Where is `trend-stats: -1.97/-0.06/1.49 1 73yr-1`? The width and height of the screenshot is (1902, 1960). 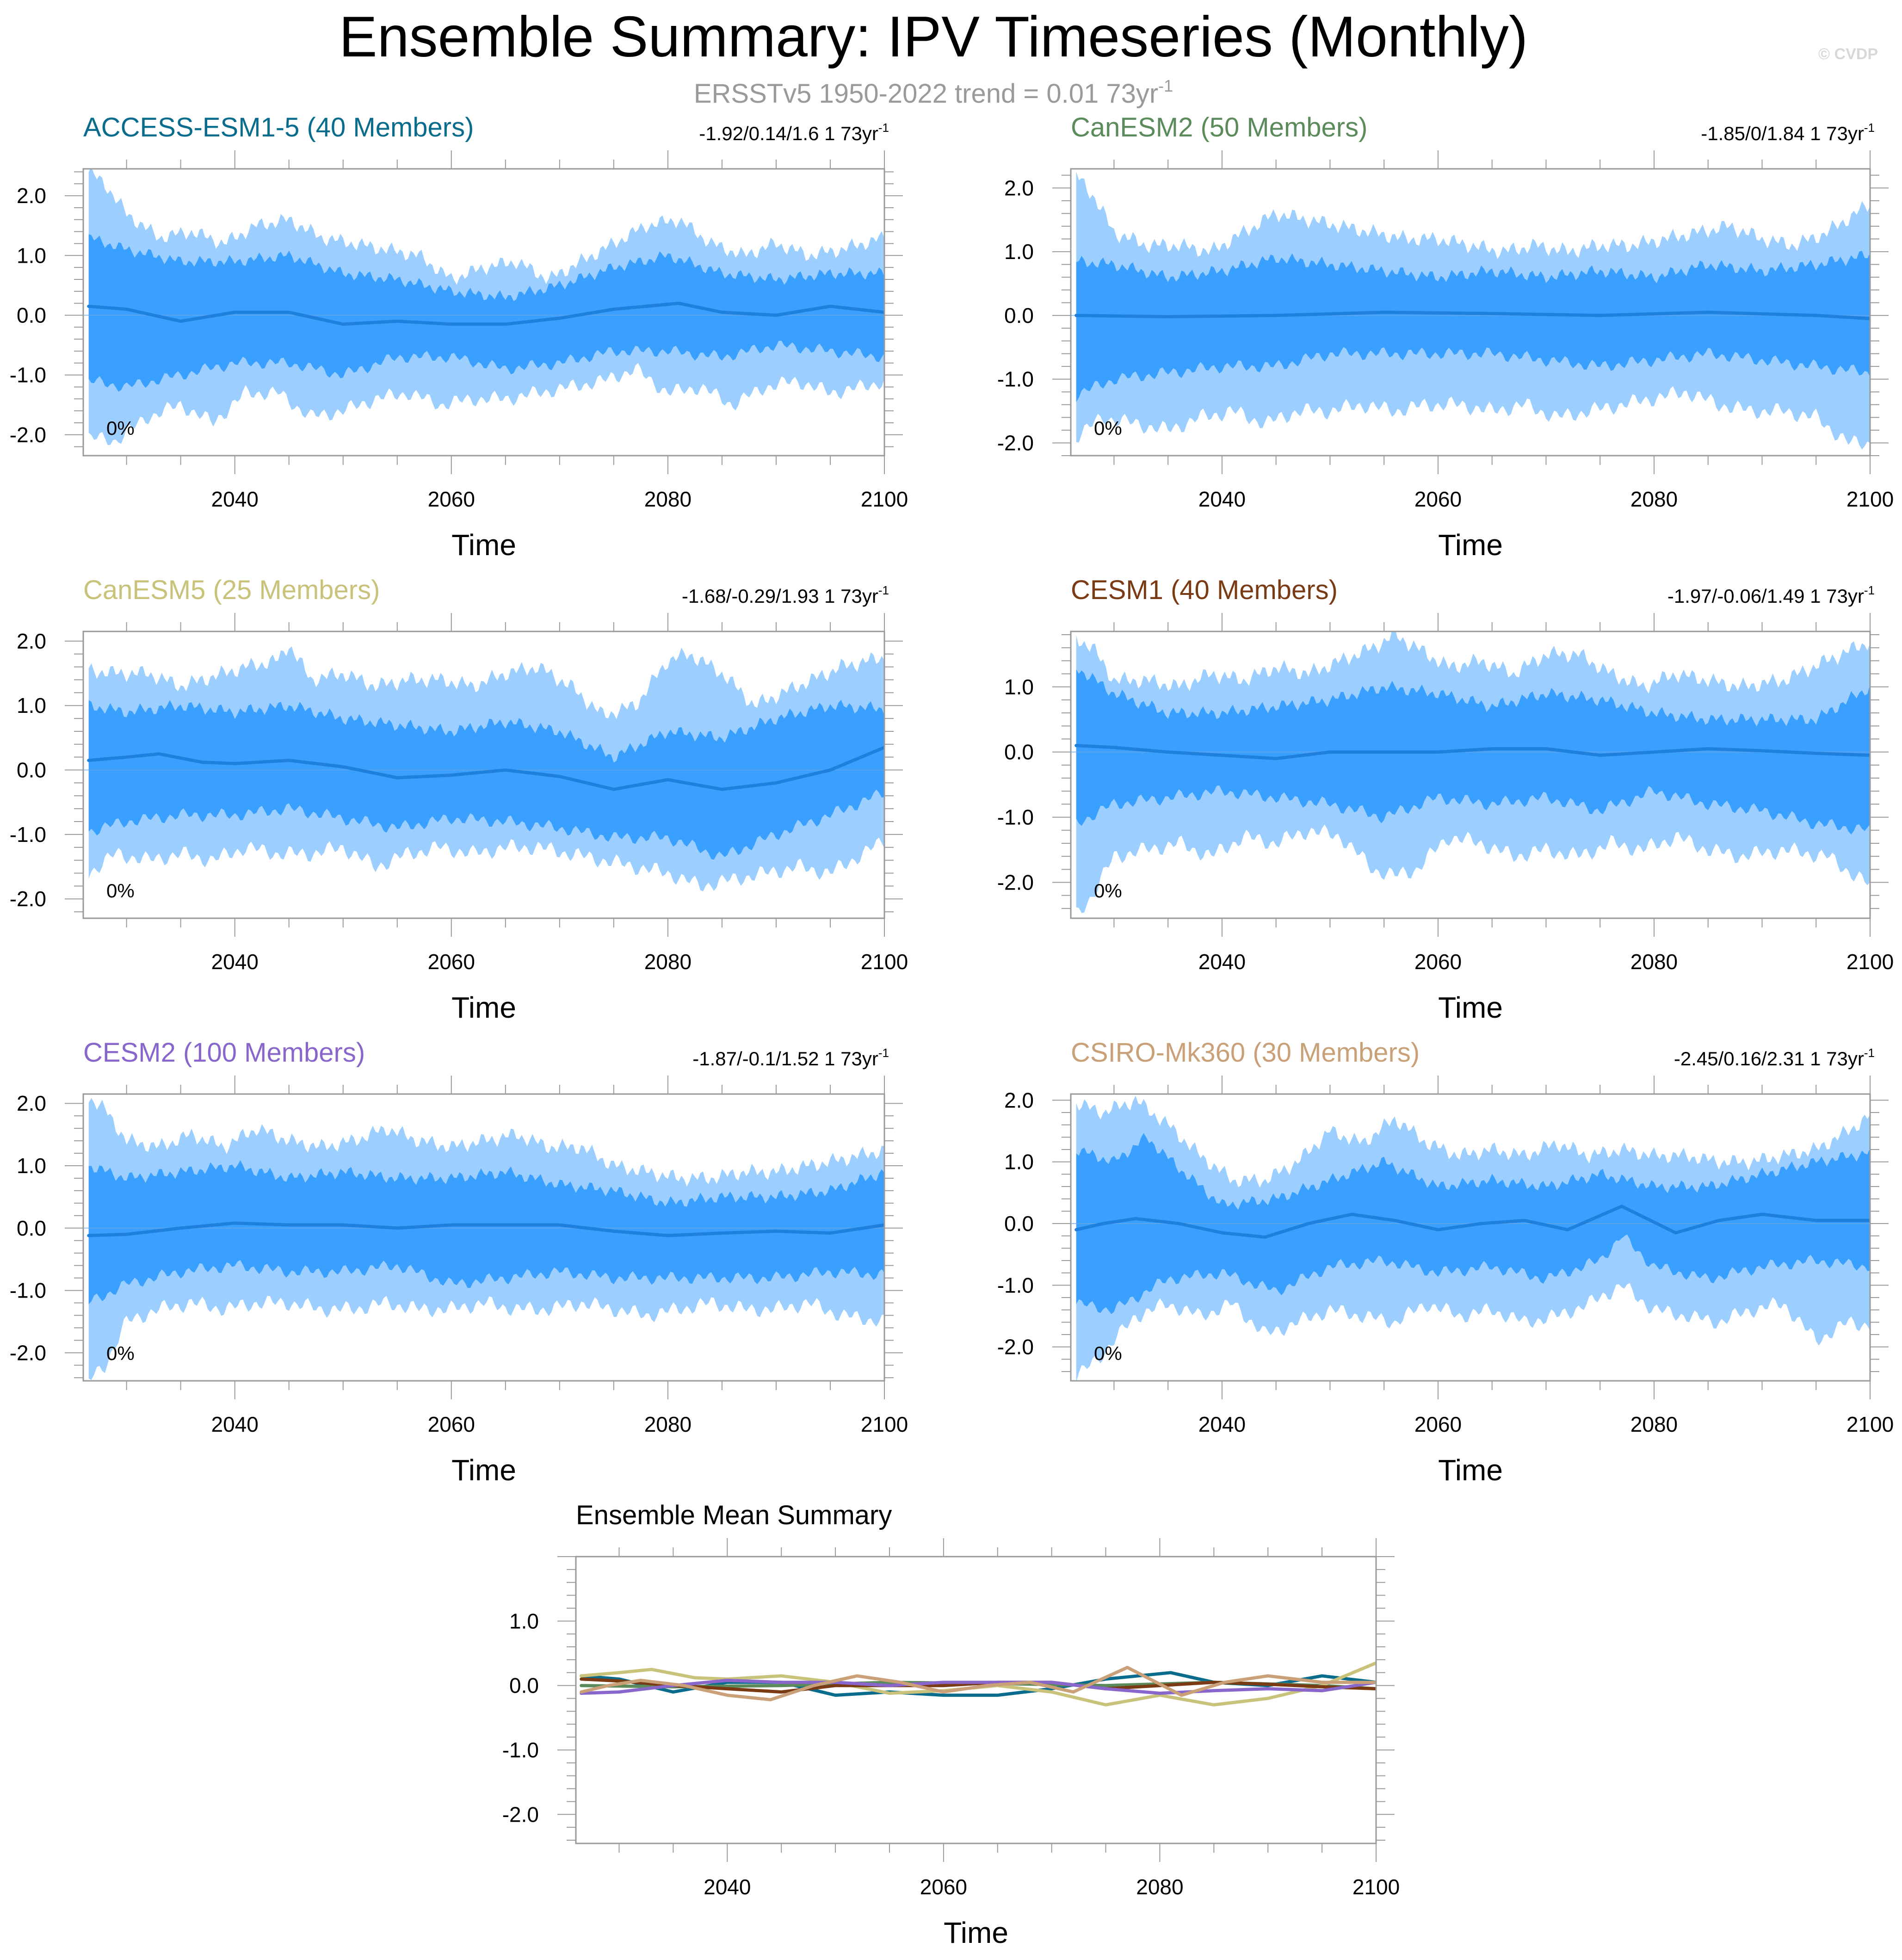 trend-stats: -1.97/-0.06/1.49 1 73yr-1 is located at coordinates (1771, 595).